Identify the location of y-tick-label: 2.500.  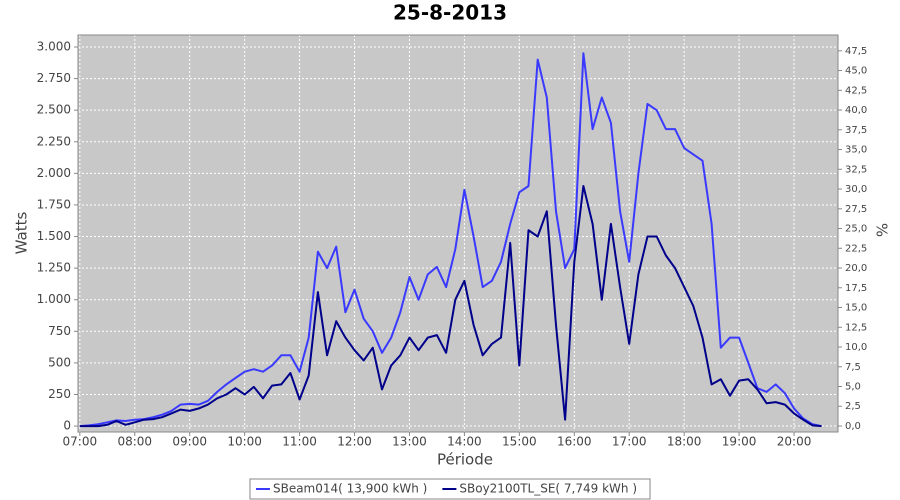
(54, 110).